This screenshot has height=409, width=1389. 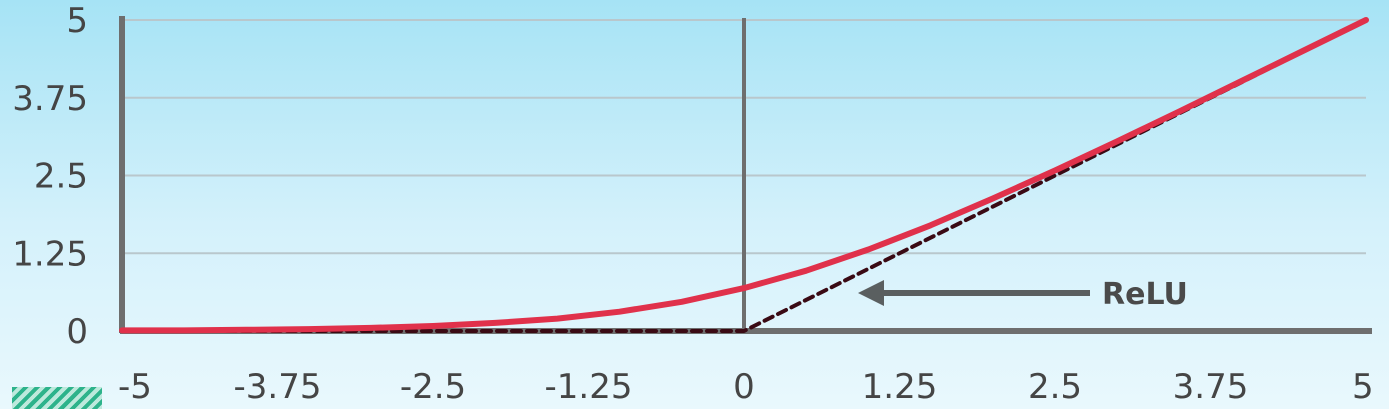 I want to click on relu-annotation: ReLU, so click(x=1023, y=294).